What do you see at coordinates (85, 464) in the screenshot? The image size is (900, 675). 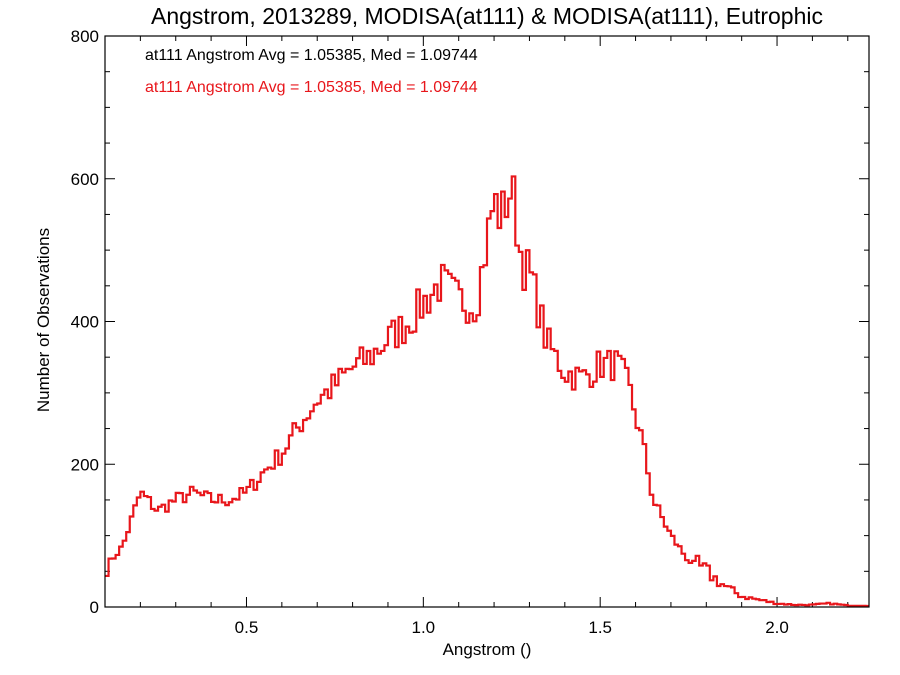 I see `y-tick-label: 200` at bounding box center [85, 464].